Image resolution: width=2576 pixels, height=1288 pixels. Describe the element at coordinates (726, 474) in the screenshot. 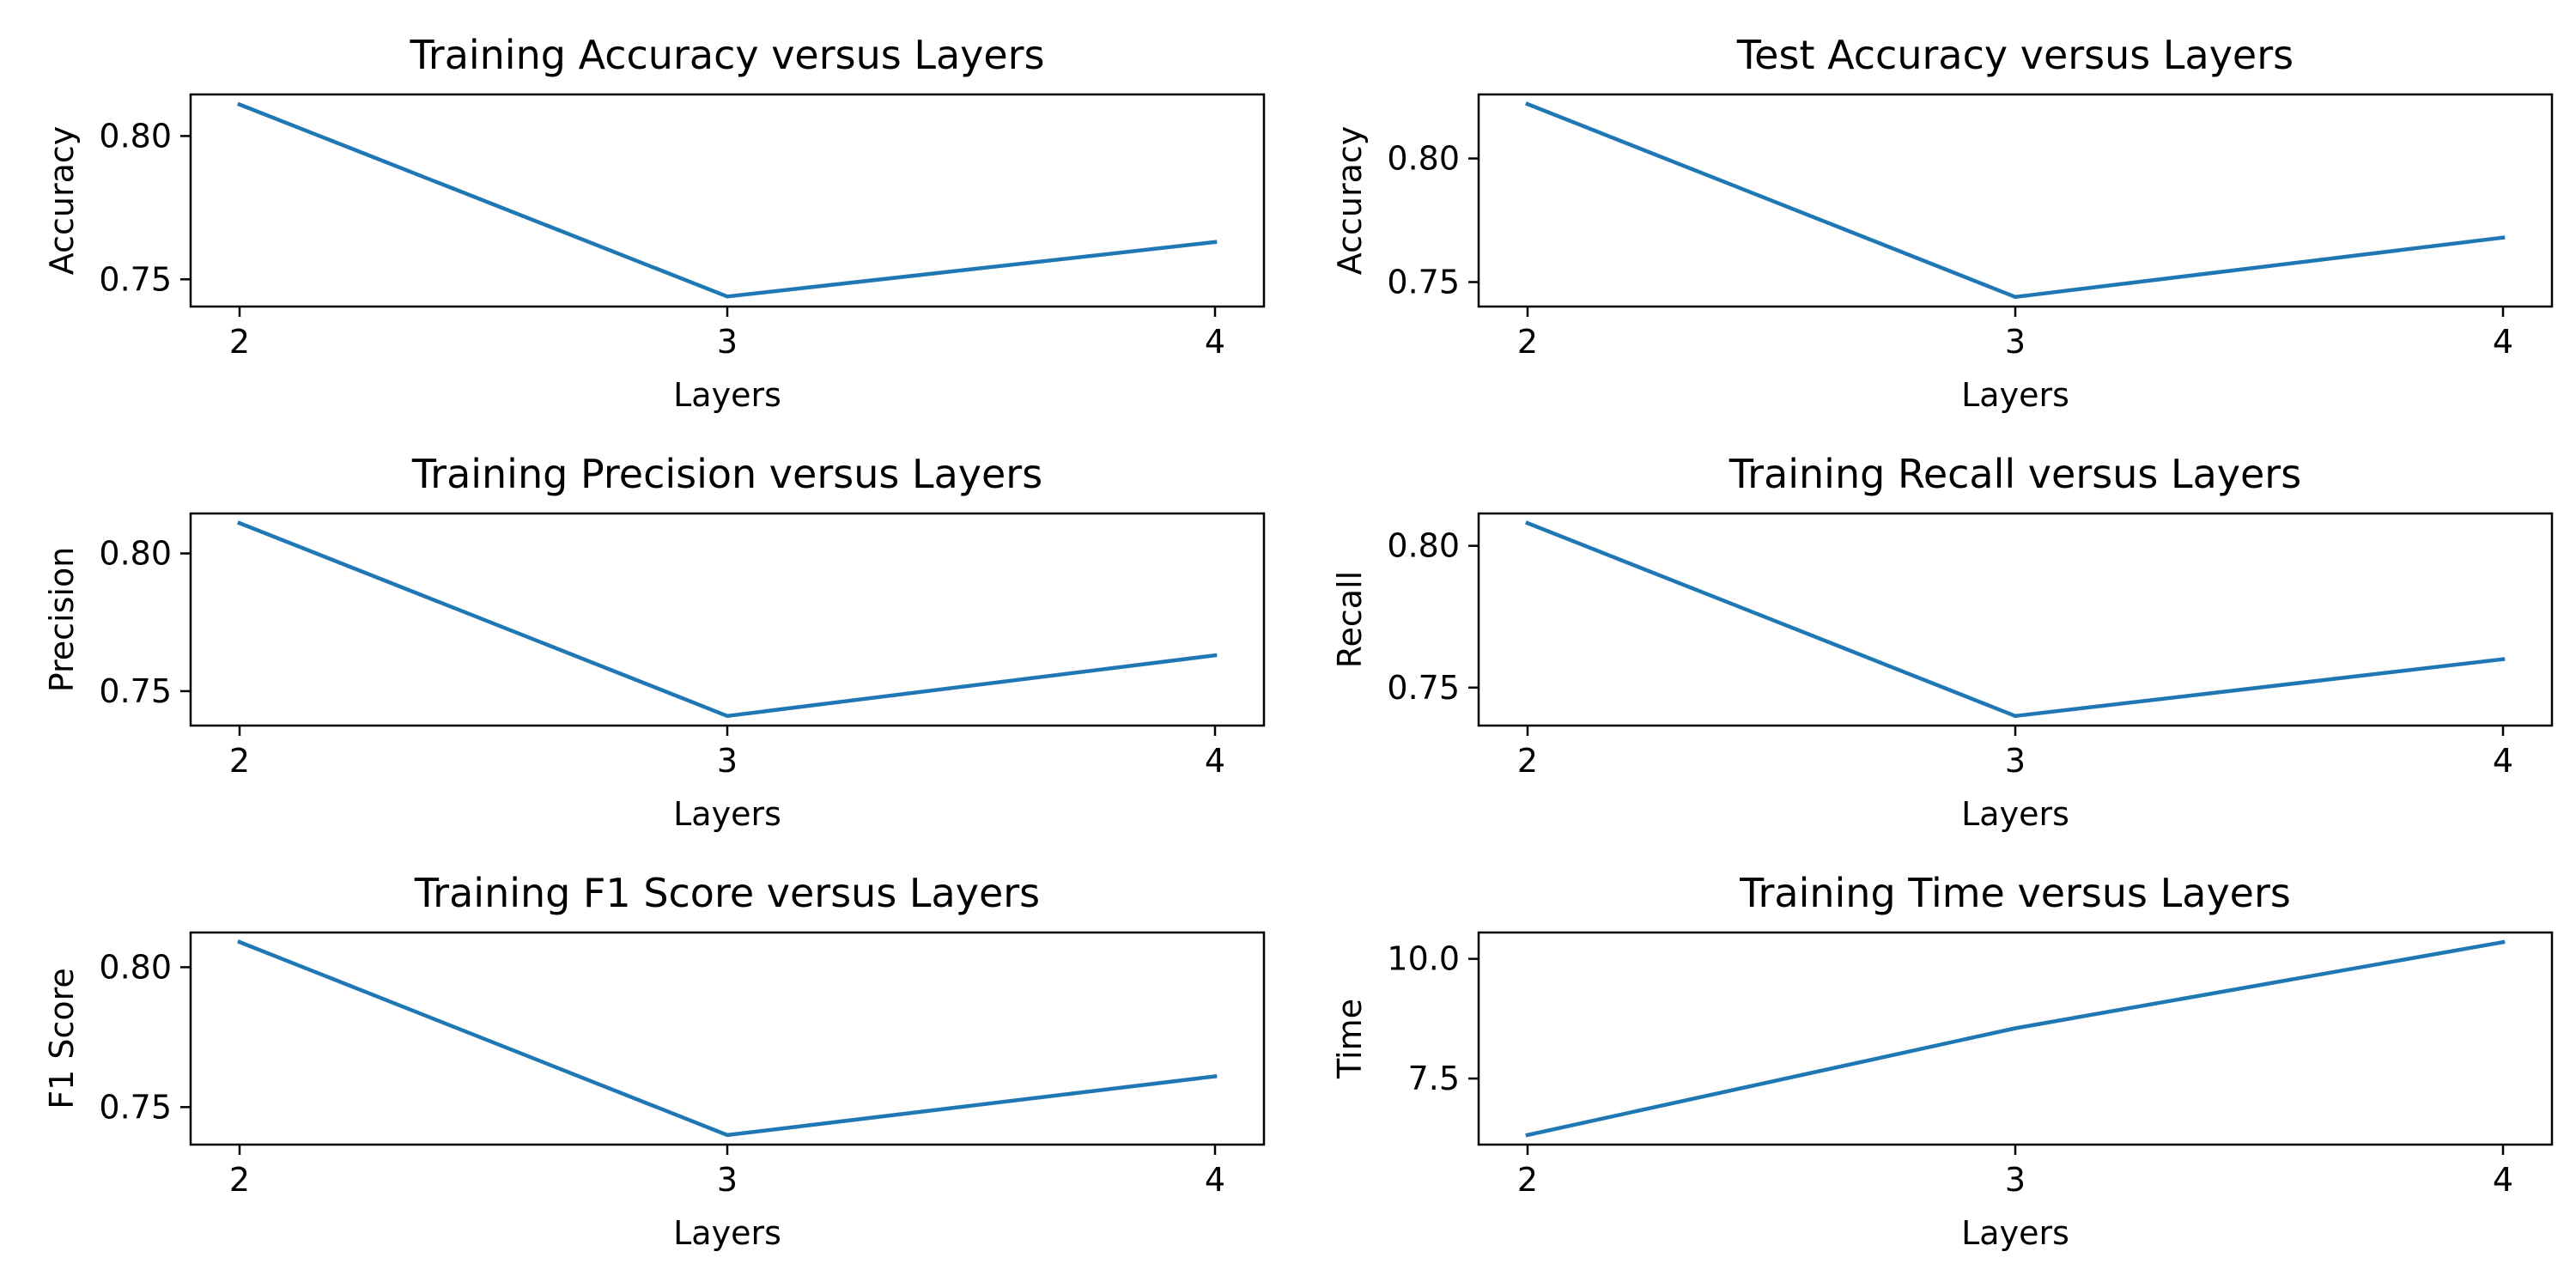

I see `subplot-title: Training Precision versus Layers` at that location.